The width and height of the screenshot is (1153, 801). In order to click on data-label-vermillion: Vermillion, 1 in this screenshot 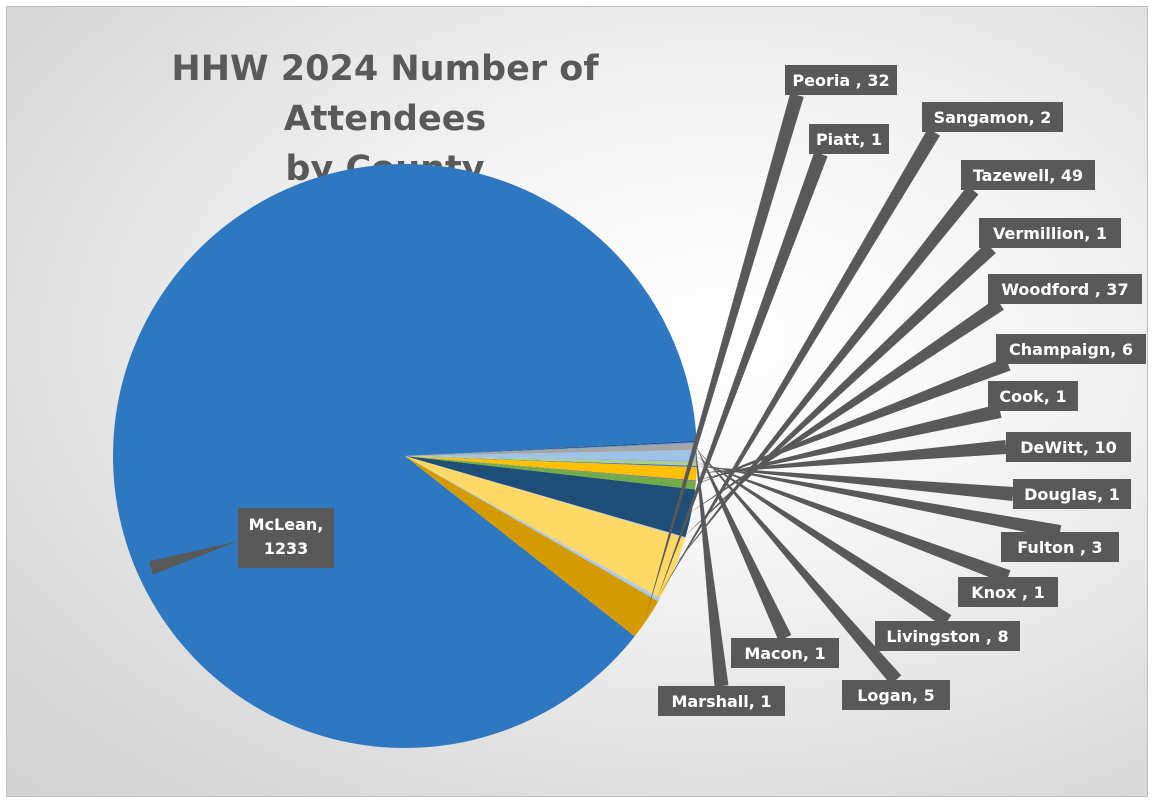, I will do `click(1050, 233)`.